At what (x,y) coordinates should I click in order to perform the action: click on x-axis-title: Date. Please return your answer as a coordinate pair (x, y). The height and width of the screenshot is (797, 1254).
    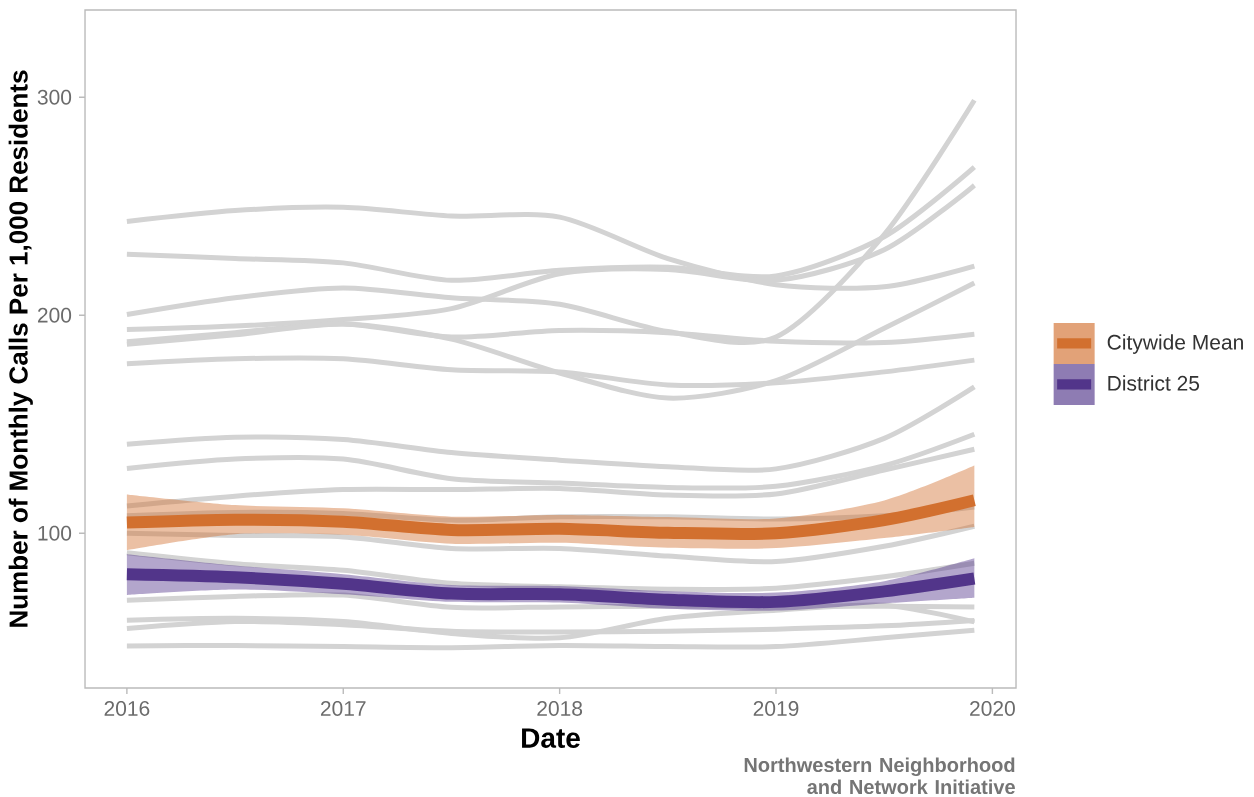
    Looking at the image, I should click on (551, 738).